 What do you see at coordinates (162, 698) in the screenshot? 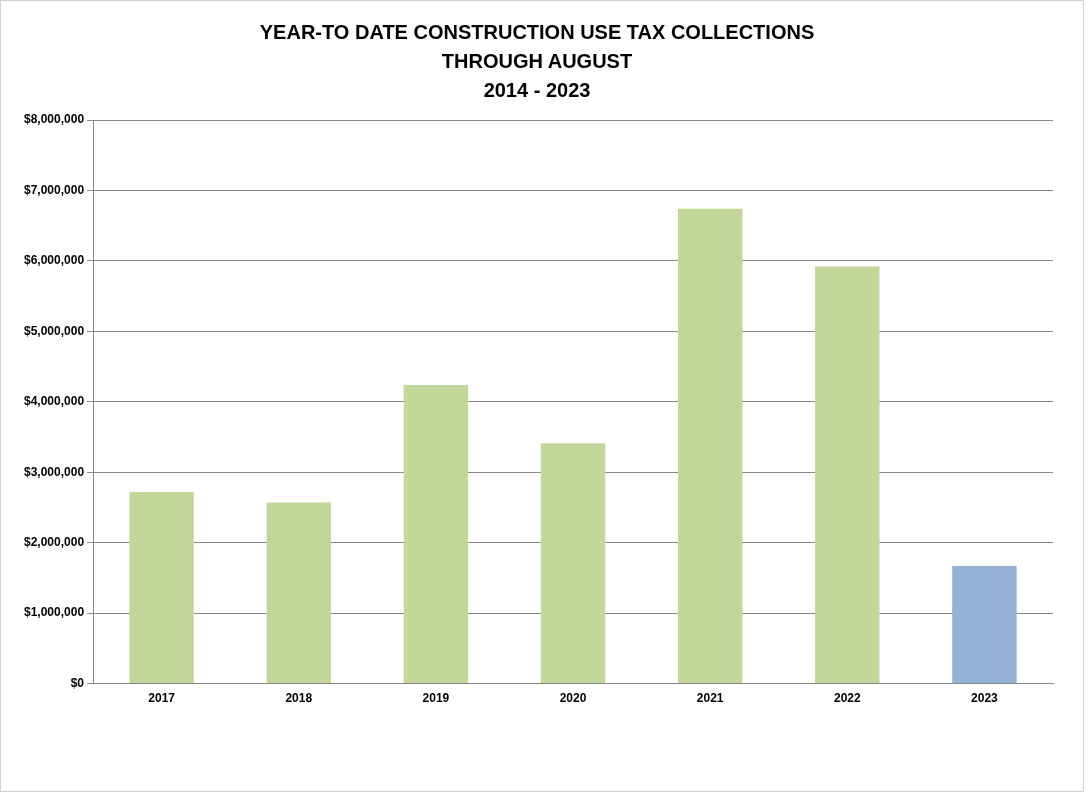
I see `x-tick-label: 2017` at bounding box center [162, 698].